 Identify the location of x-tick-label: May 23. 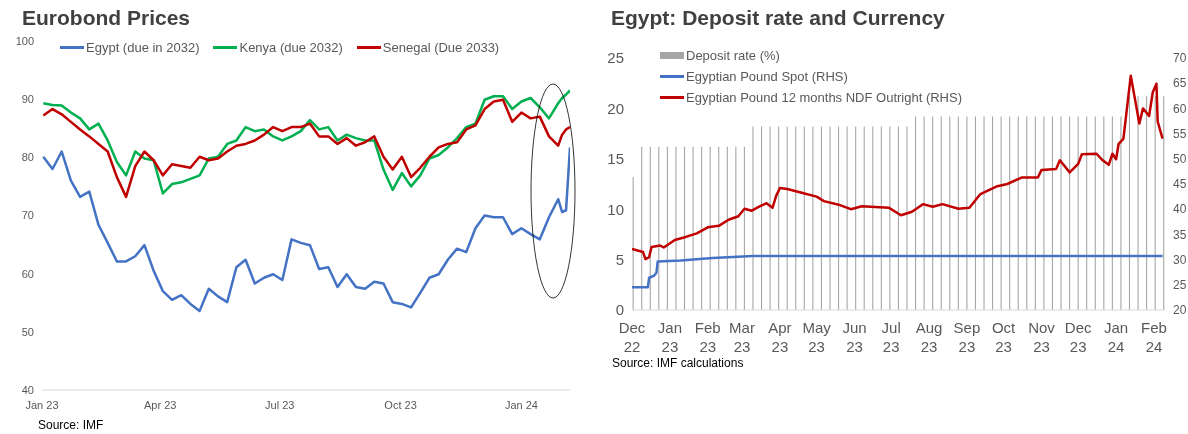
(817, 337).